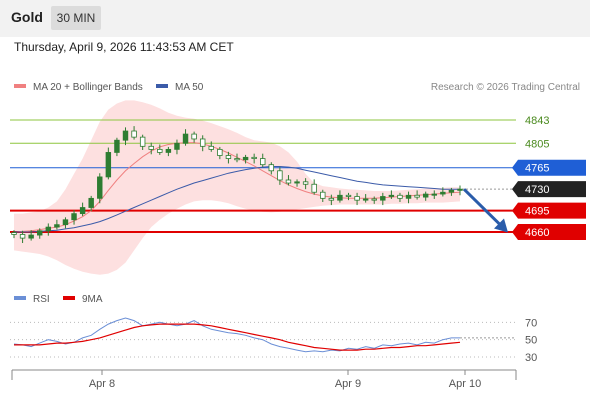 This screenshot has height=400, width=590. I want to click on rsi-tick-30: 30, so click(531, 358).